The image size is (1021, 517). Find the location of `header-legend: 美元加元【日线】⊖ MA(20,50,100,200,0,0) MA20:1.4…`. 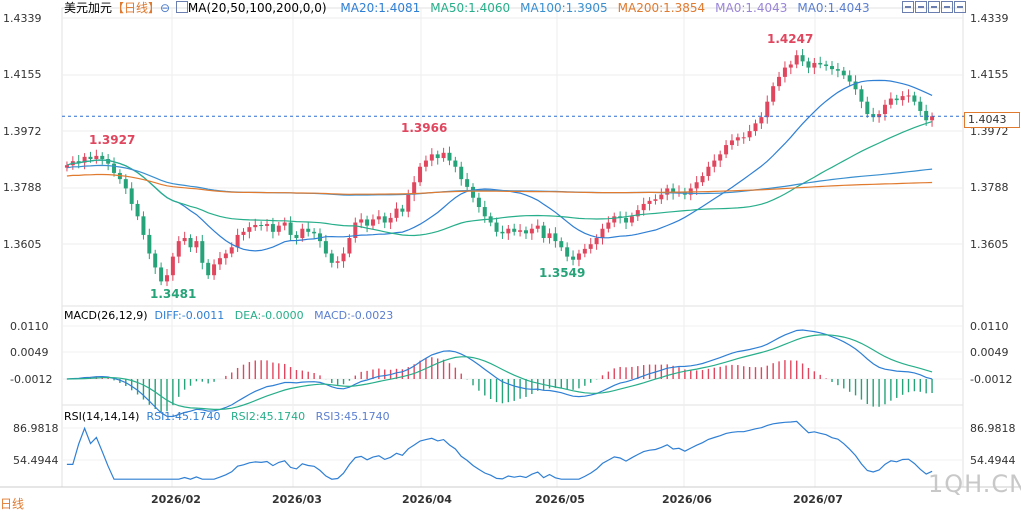

header-legend: 美元加元【日线】⊖ MA(20,50,100,200,0,0) MA20:1.4… is located at coordinates (467, 8).